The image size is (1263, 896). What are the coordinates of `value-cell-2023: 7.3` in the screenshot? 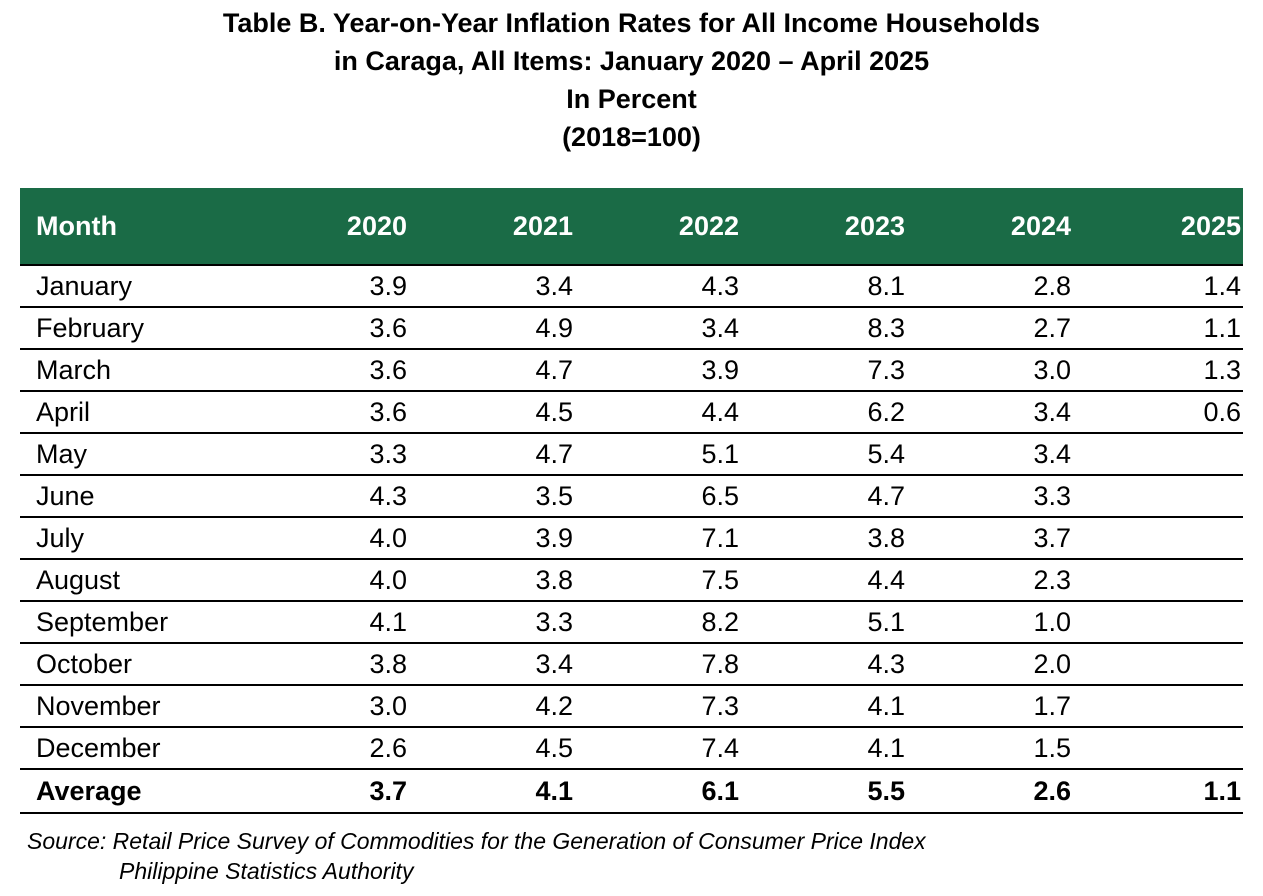 It's located at (836, 370).